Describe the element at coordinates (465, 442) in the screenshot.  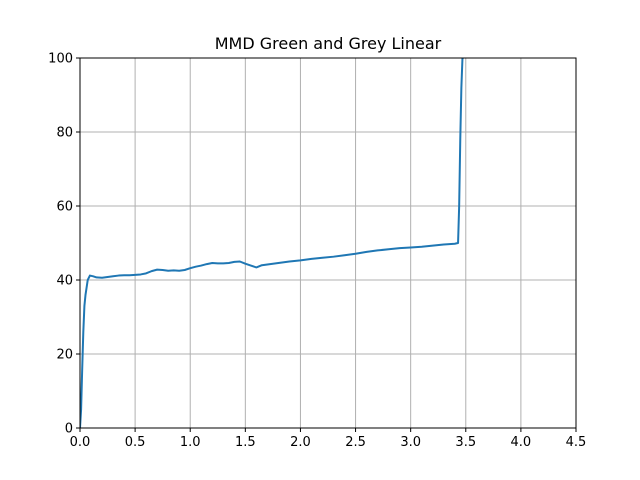
I see `x-tick-label: 3.5` at that location.